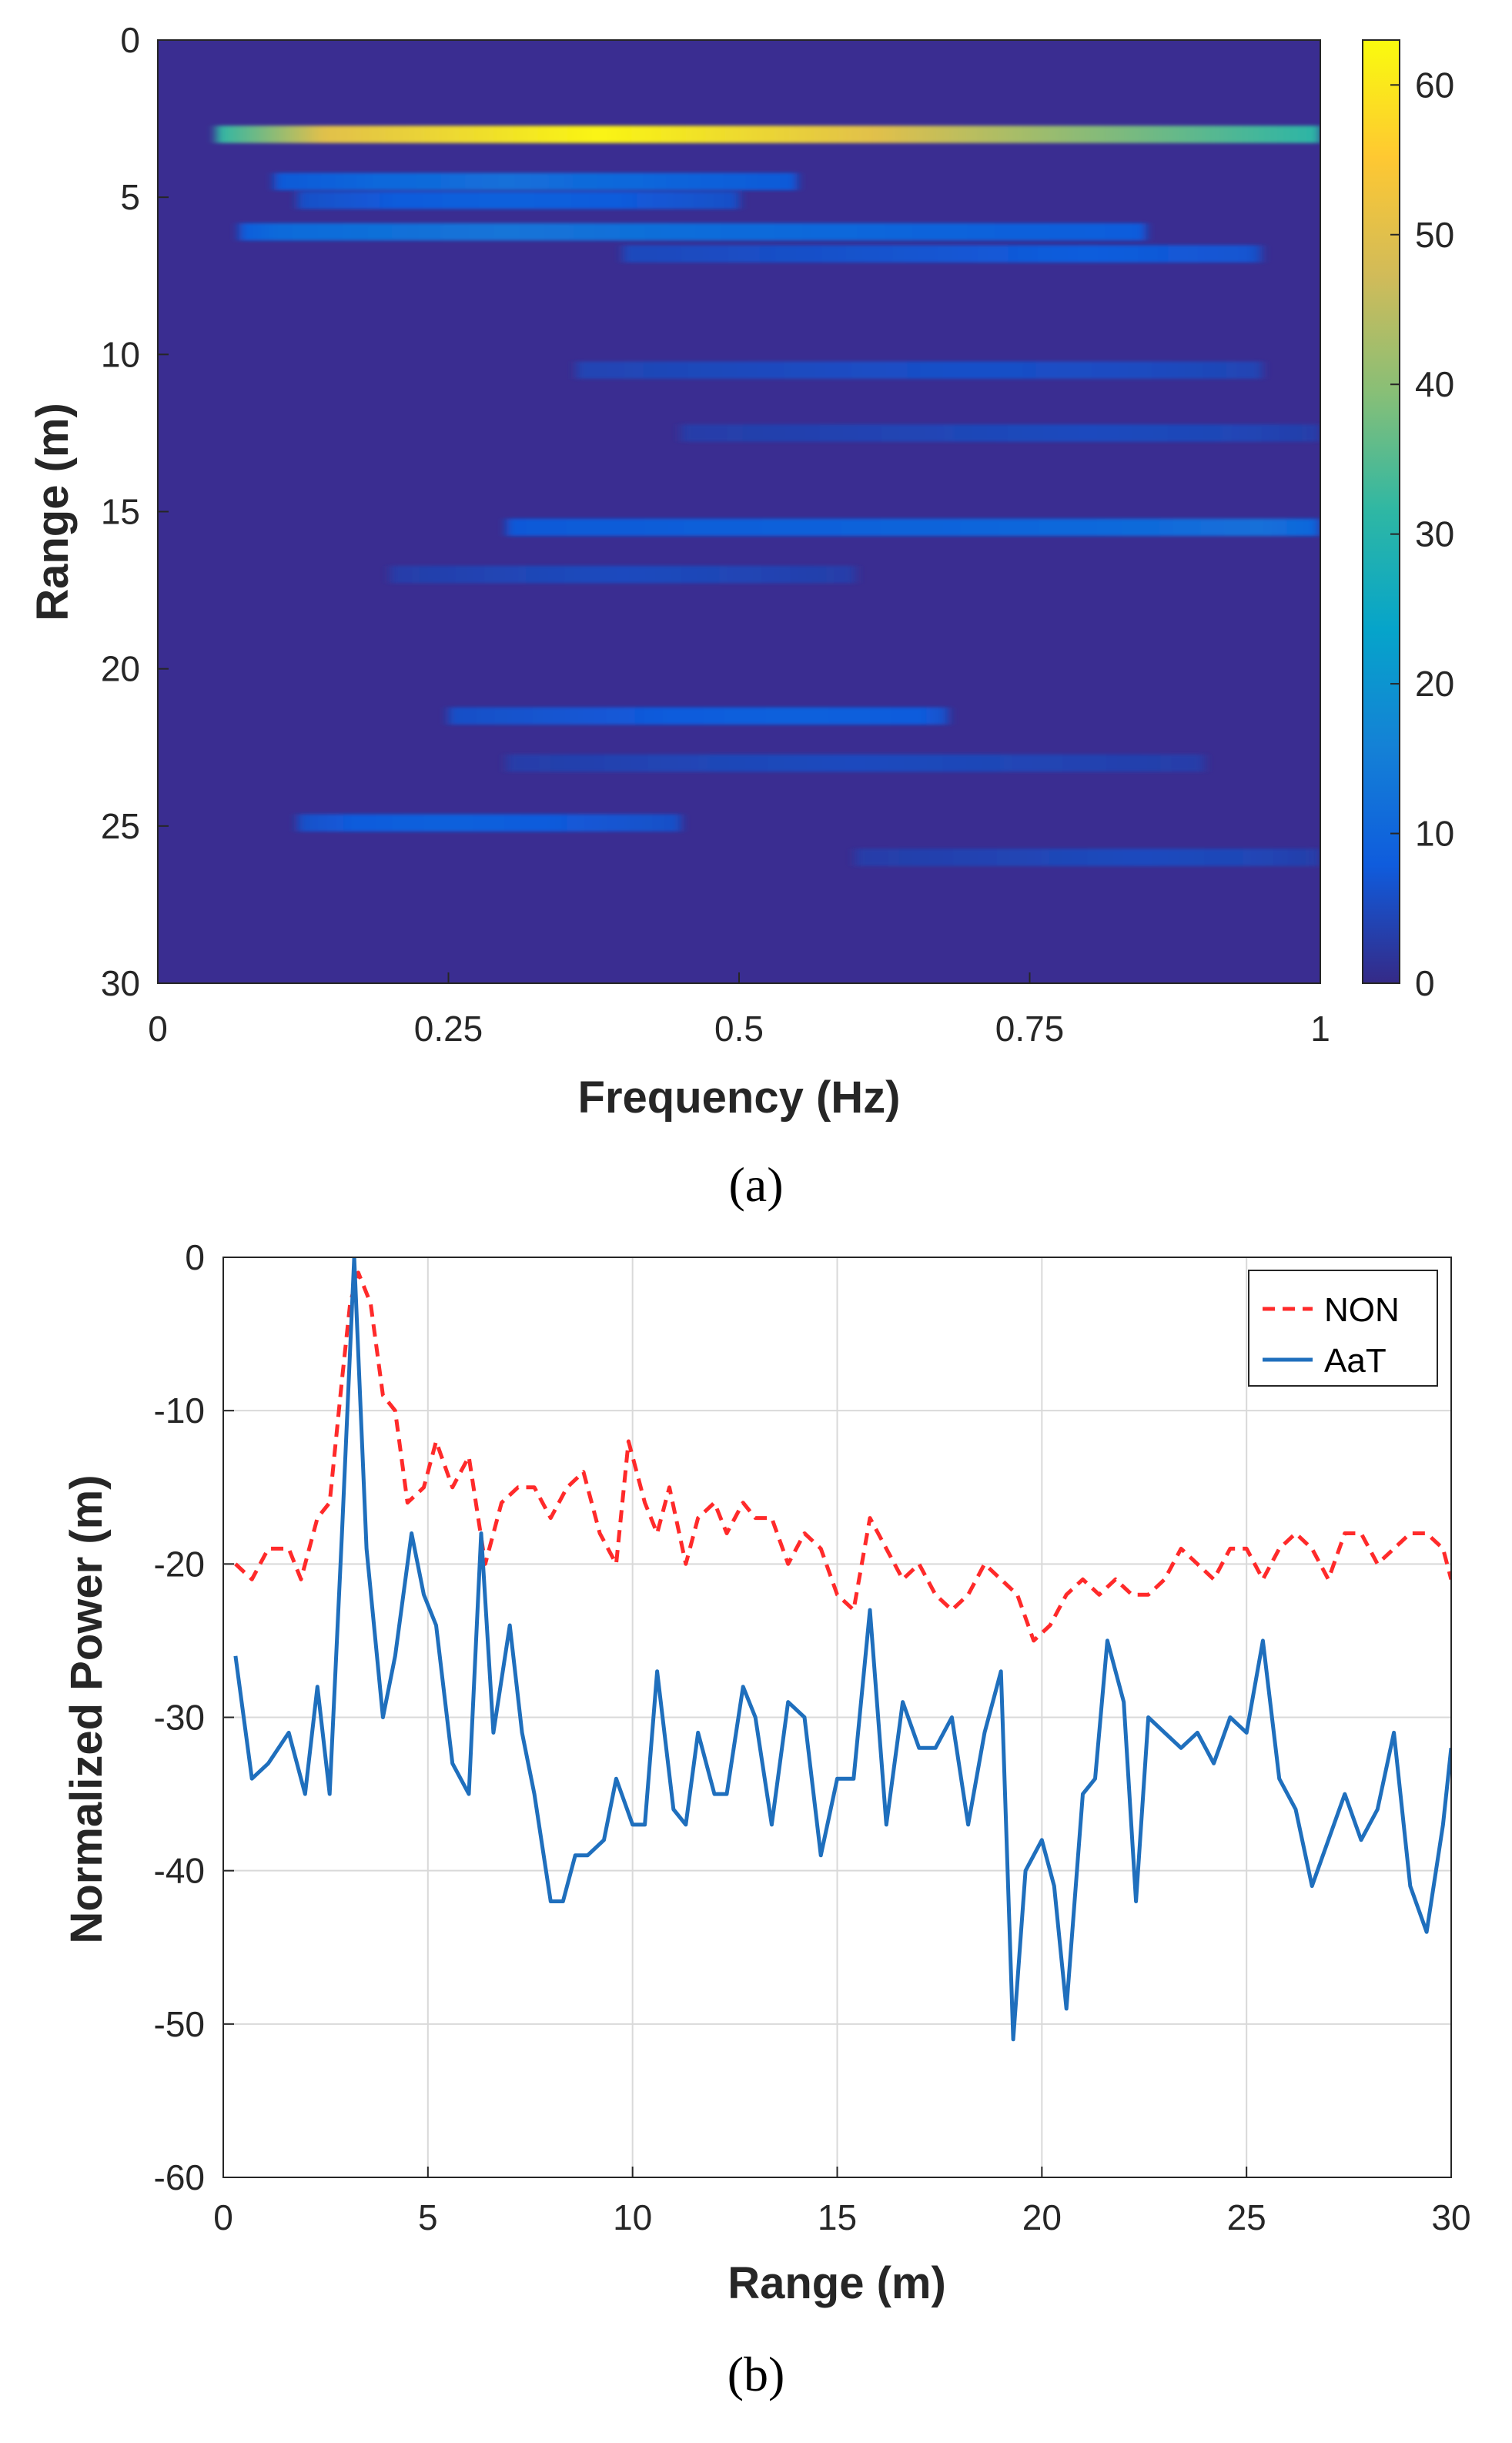 This screenshot has height=2443, width=1512. I want to click on line-y-ticks: 0 -10 -20 -30 -40 -50 -60, so click(194, 1717).